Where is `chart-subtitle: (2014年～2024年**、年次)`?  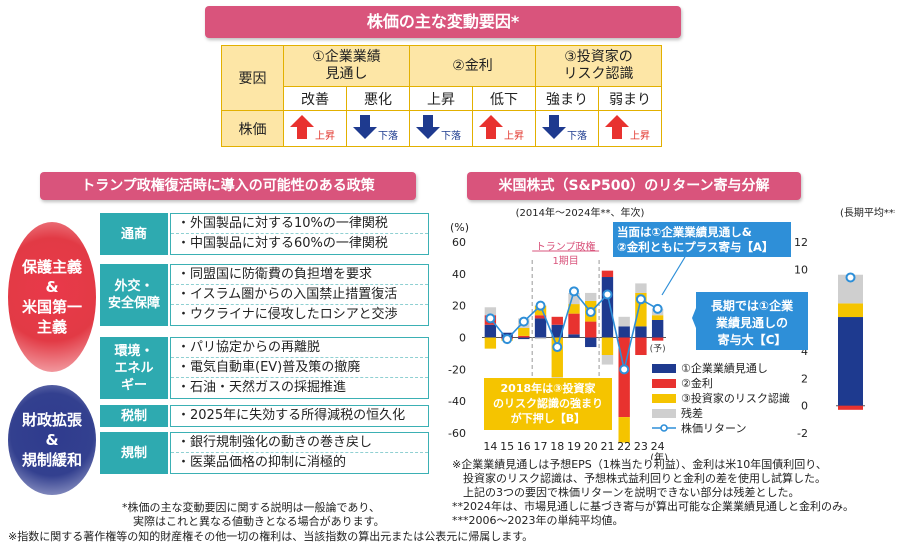 chart-subtitle: (2014年～2024年**、年次) is located at coordinates (580, 212).